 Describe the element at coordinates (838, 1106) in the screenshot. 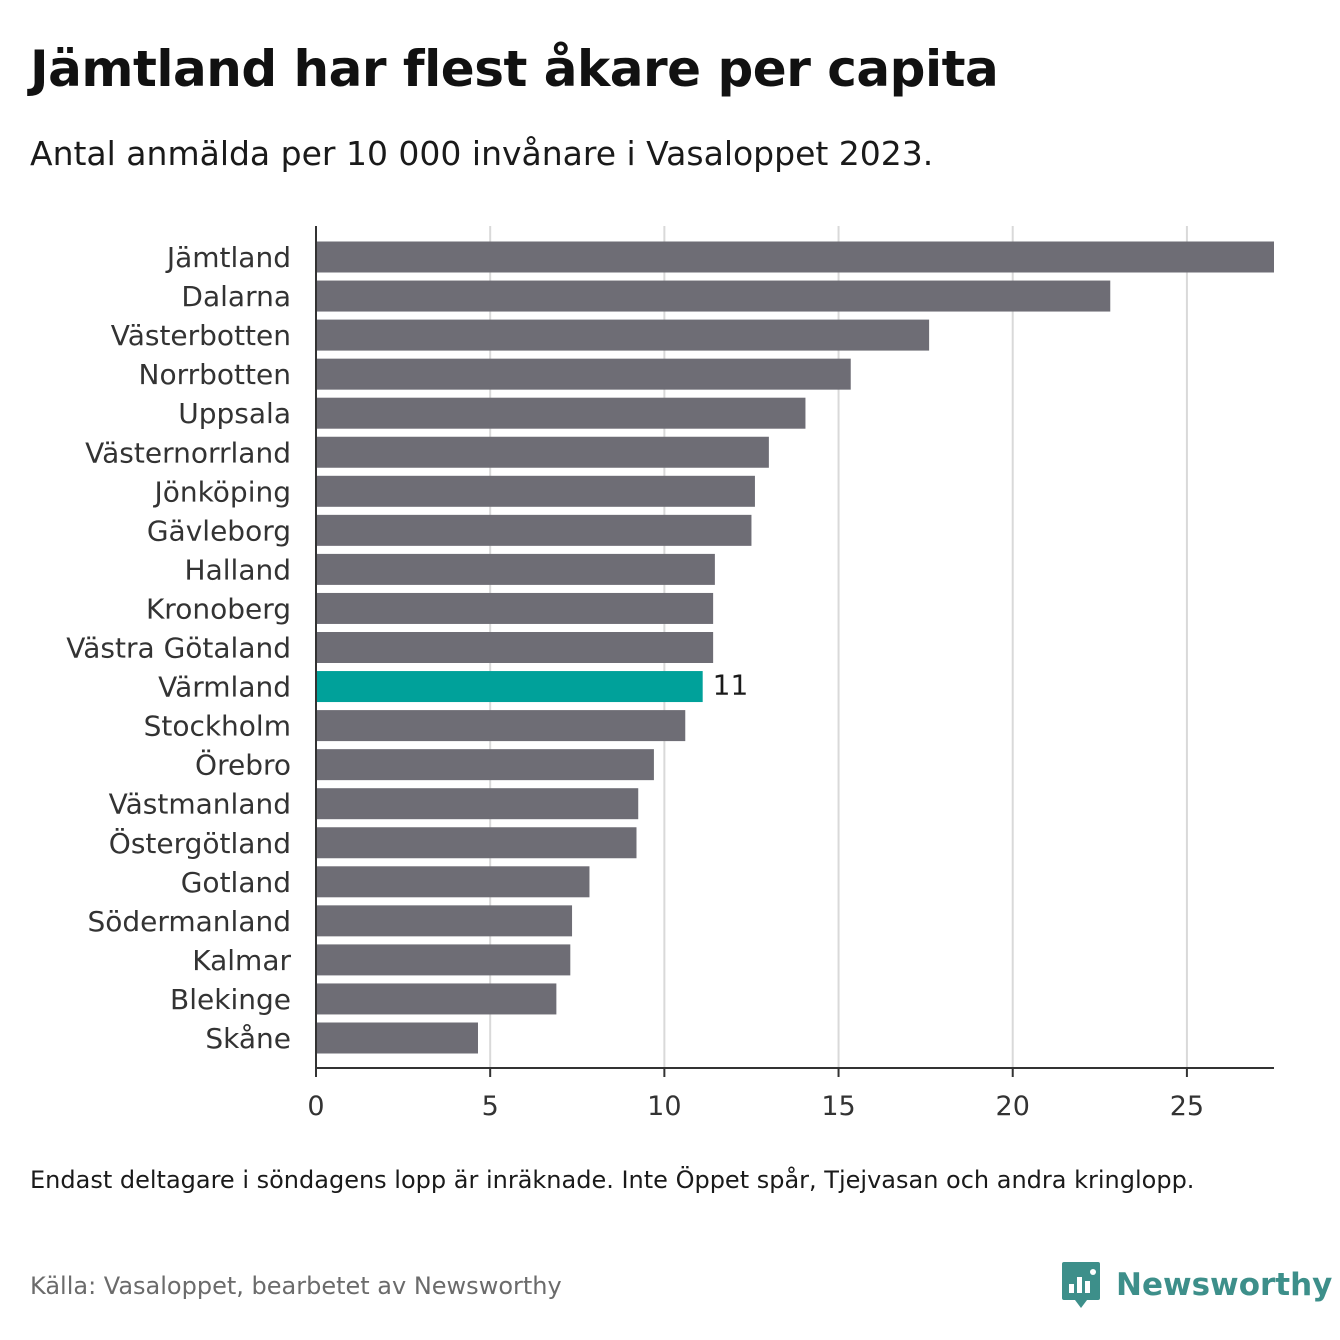

I see `x-tick-label: 15` at that location.